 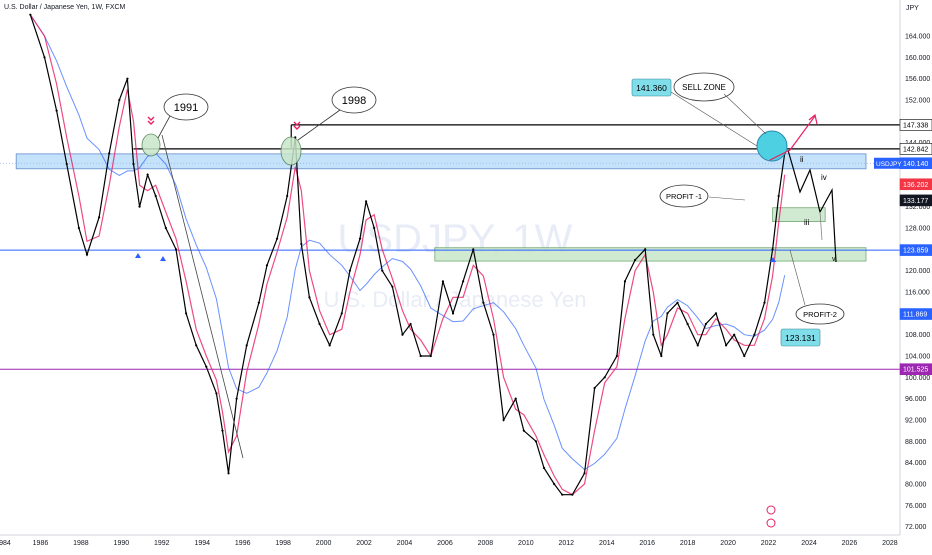 I want to click on sell-signal-marker, so click(x=151, y=122).